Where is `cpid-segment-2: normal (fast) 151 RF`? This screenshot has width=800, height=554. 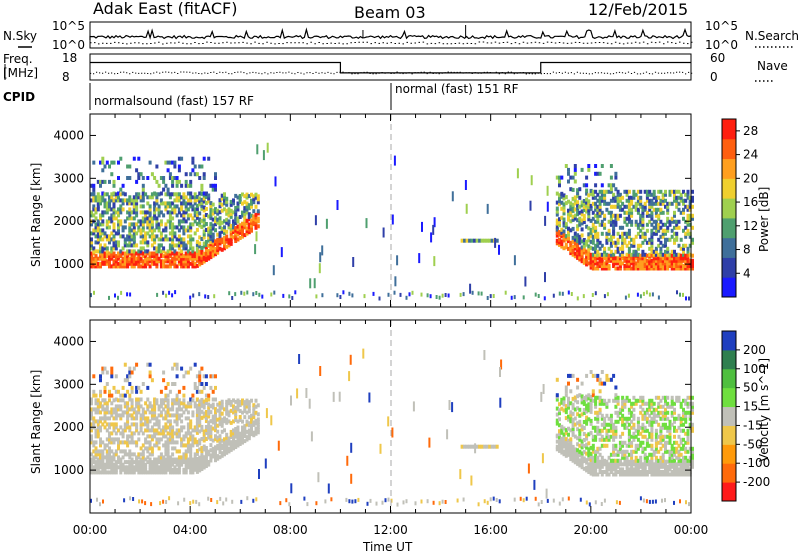
cpid-segment-2: normal (fast) 151 RF is located at coordinates (457, 89).